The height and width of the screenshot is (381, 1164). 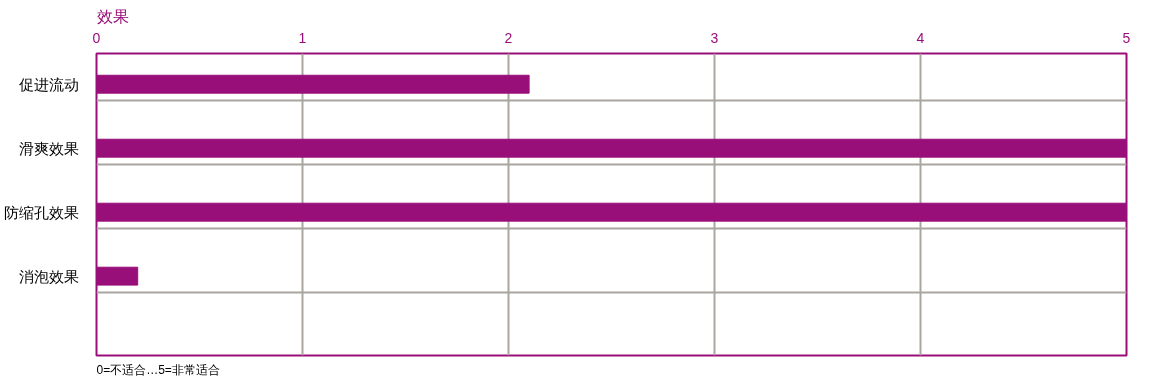 I want to click on y-tick-label: 消泡效果, so click(x=48, y=276).